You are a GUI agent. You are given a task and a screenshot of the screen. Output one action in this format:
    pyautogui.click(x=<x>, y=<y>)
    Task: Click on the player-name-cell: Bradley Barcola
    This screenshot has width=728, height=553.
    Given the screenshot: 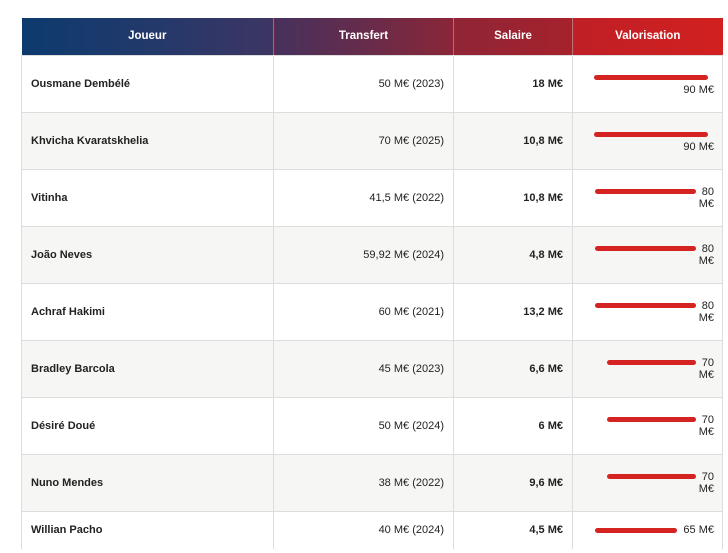 What is the action you would take?
    pyautogui.click(x=147, y=368)
    